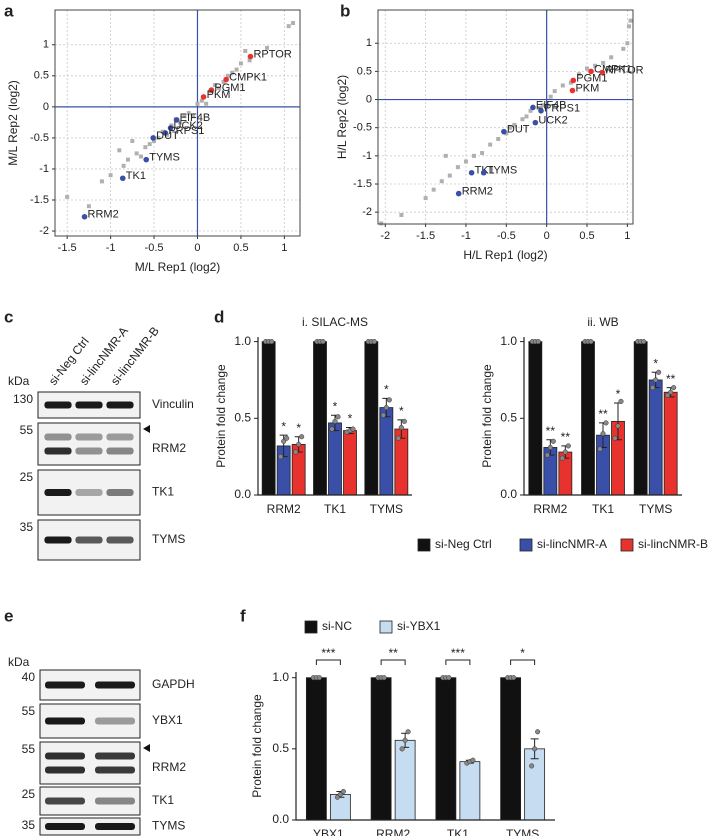 This screenshot has height=836, width=726. Describe the element at coordinates (386, 509) in the screenshot. I see `x-tick-label: TYMS` at that location.